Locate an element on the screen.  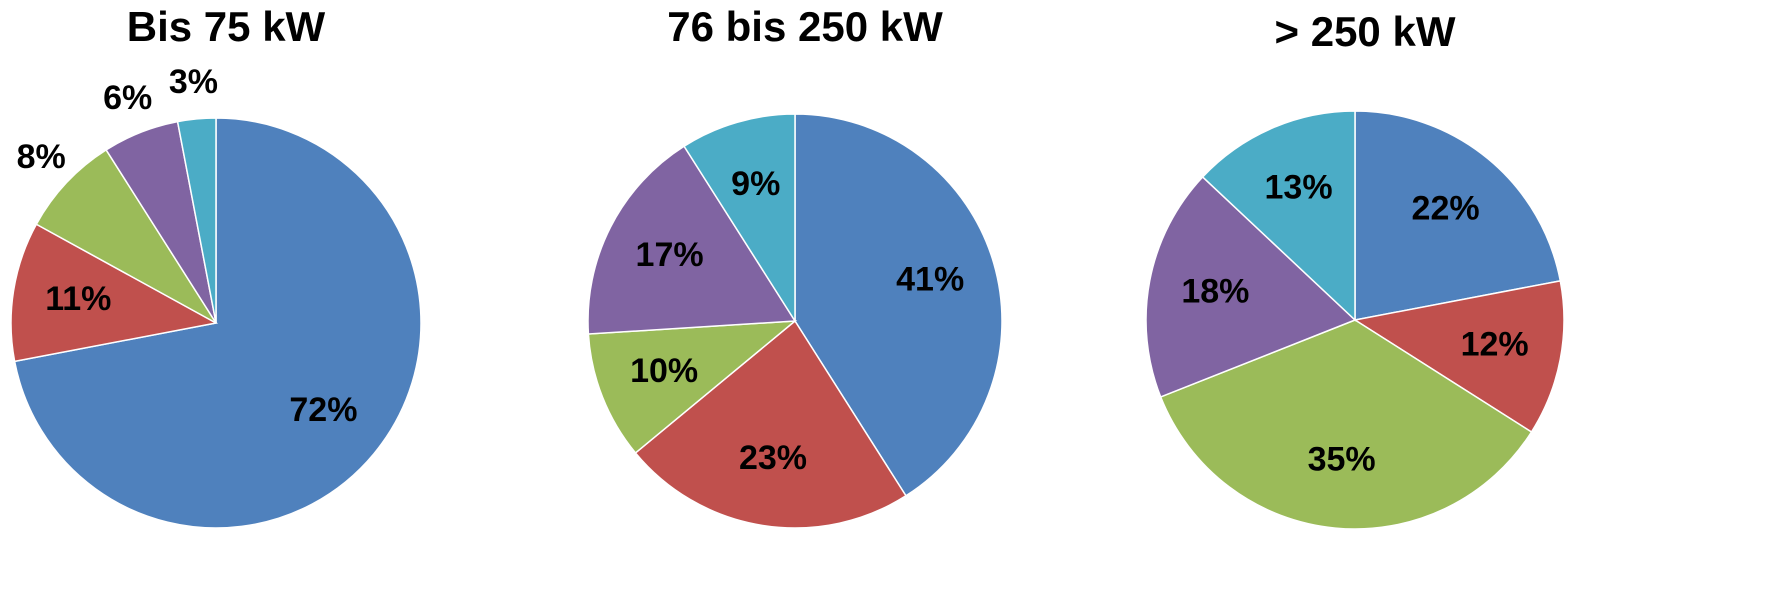
data-label: 8% is located at coordinates (41, 157).